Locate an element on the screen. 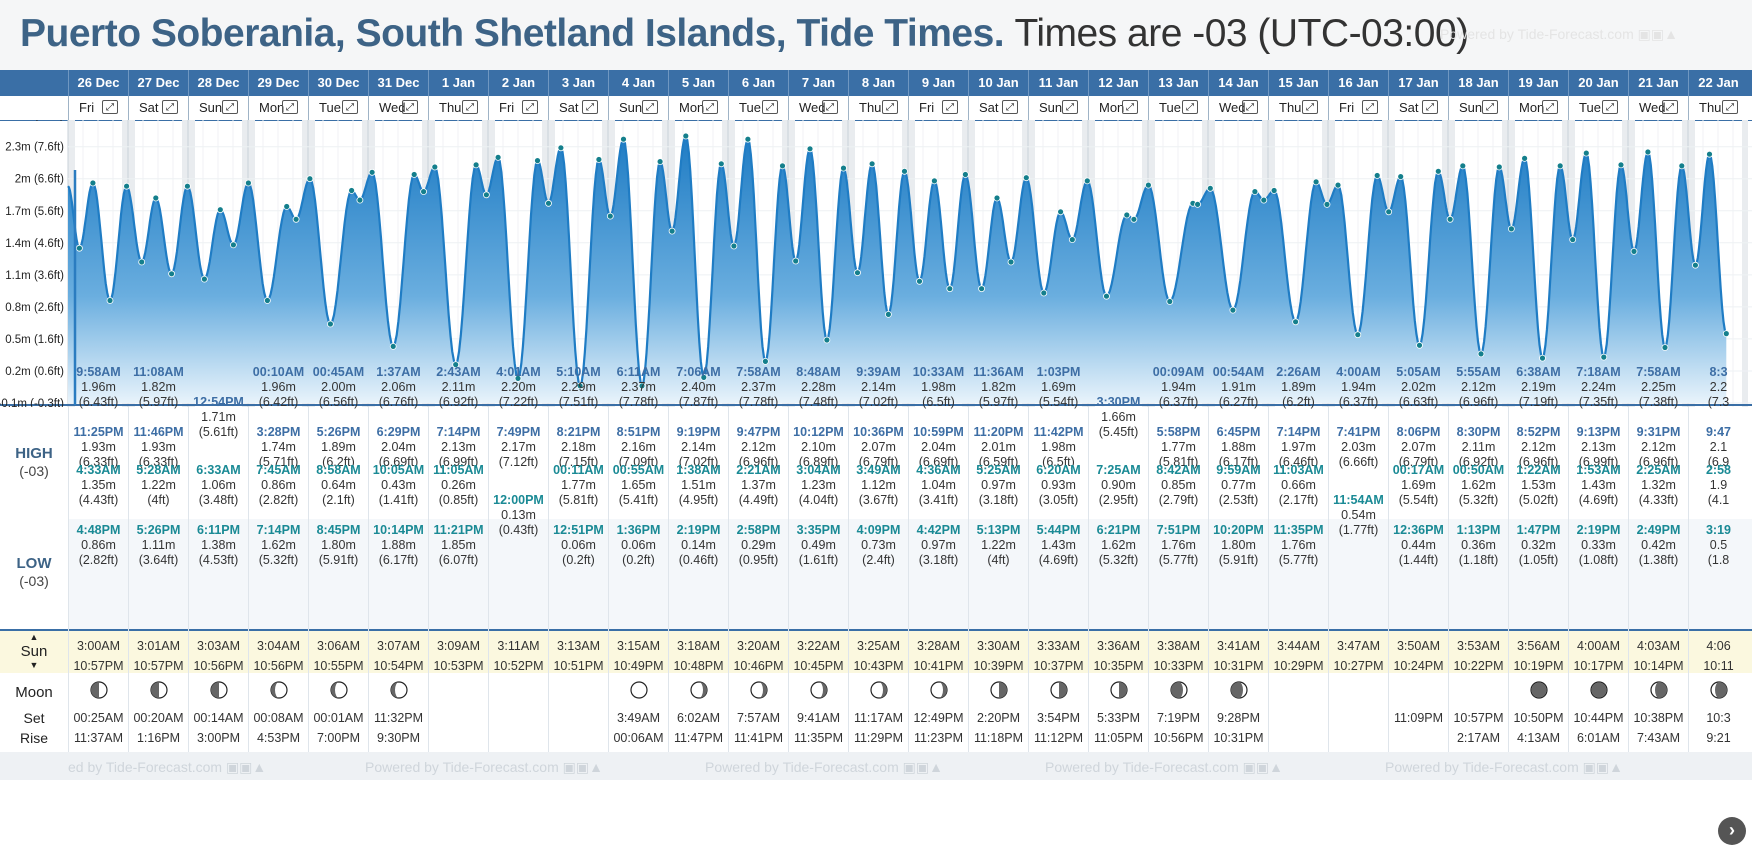 This screenshot has width=1752, height=845. high-tide-height-m: 2.10m is located at coordinates (818, 447).